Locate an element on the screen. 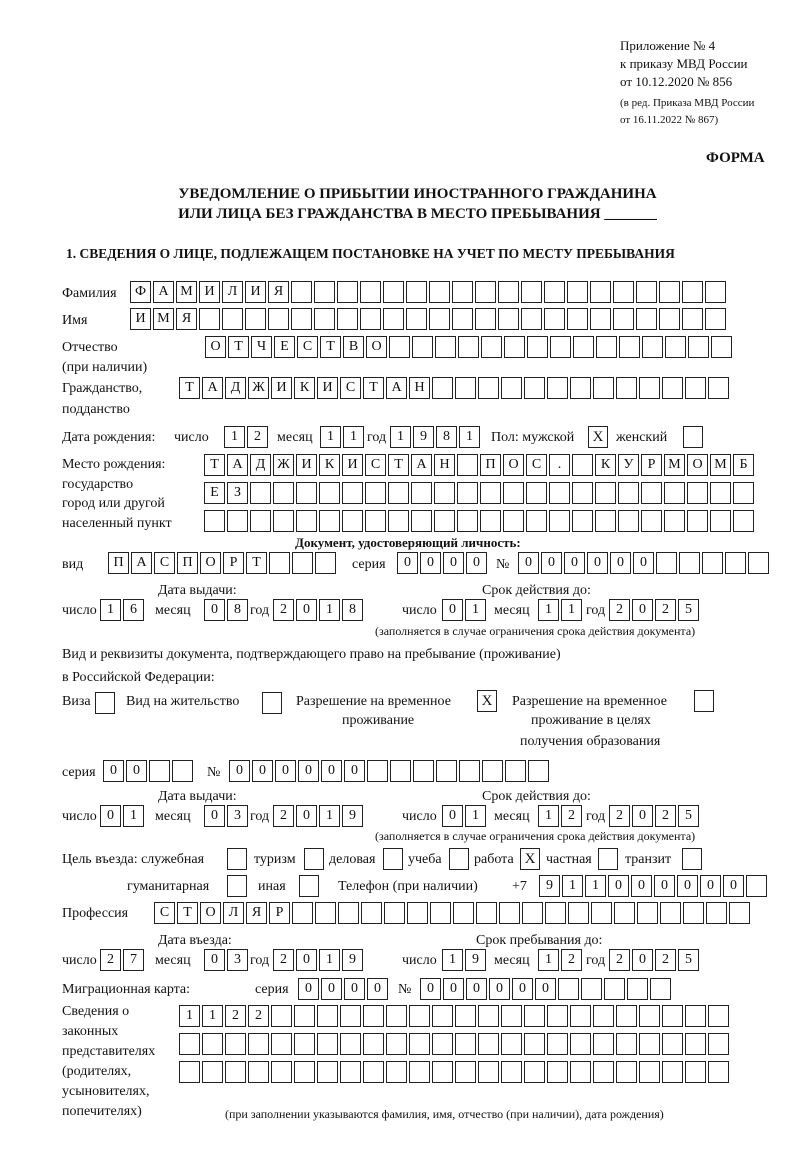 This screenshot has height=1163, width=800. purpose-private-checkbox is located at coordinates (608, 859).